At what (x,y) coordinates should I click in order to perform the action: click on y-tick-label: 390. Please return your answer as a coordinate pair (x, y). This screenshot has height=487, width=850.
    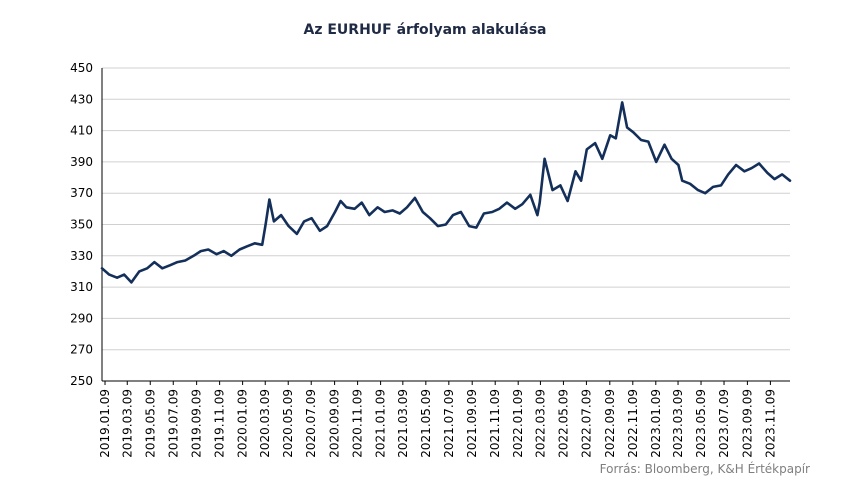
    Looking at the image, I should click on (81, 162).